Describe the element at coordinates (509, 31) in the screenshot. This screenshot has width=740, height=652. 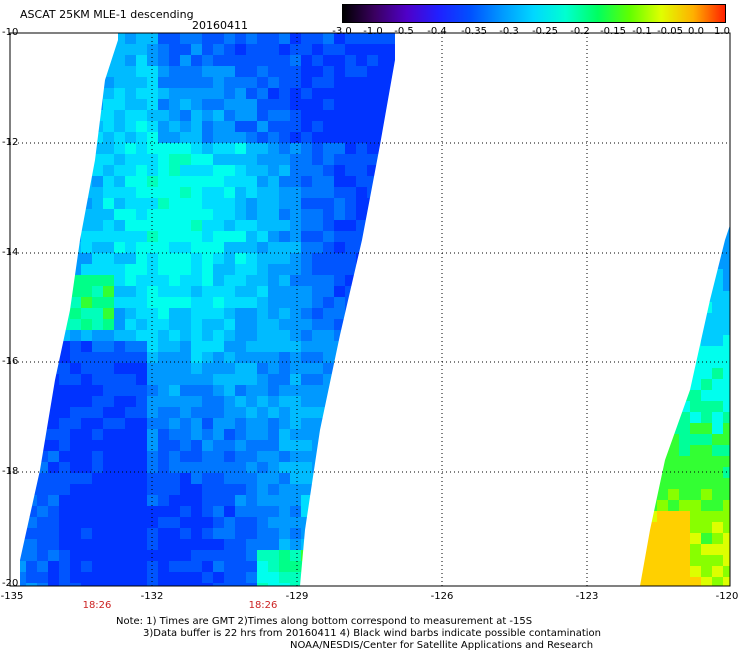
I see `colorbar-label: -0.3` at that location.